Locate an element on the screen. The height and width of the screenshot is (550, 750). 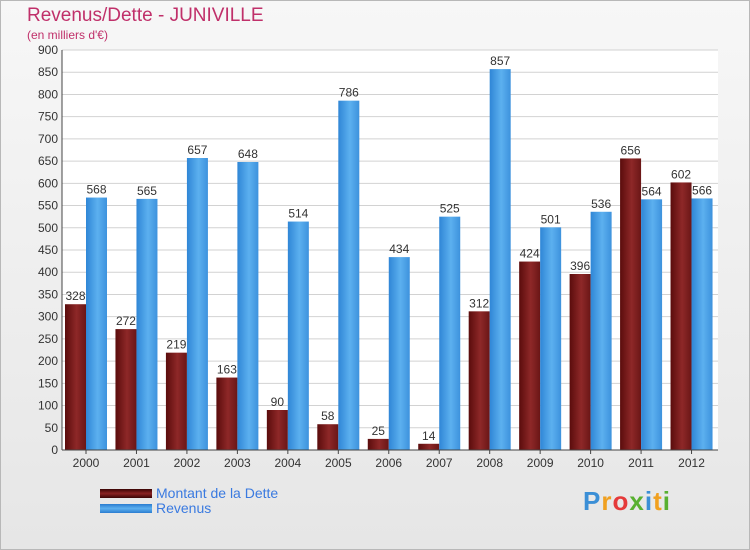
data-label: 163 is located at coordinates (227, 370).